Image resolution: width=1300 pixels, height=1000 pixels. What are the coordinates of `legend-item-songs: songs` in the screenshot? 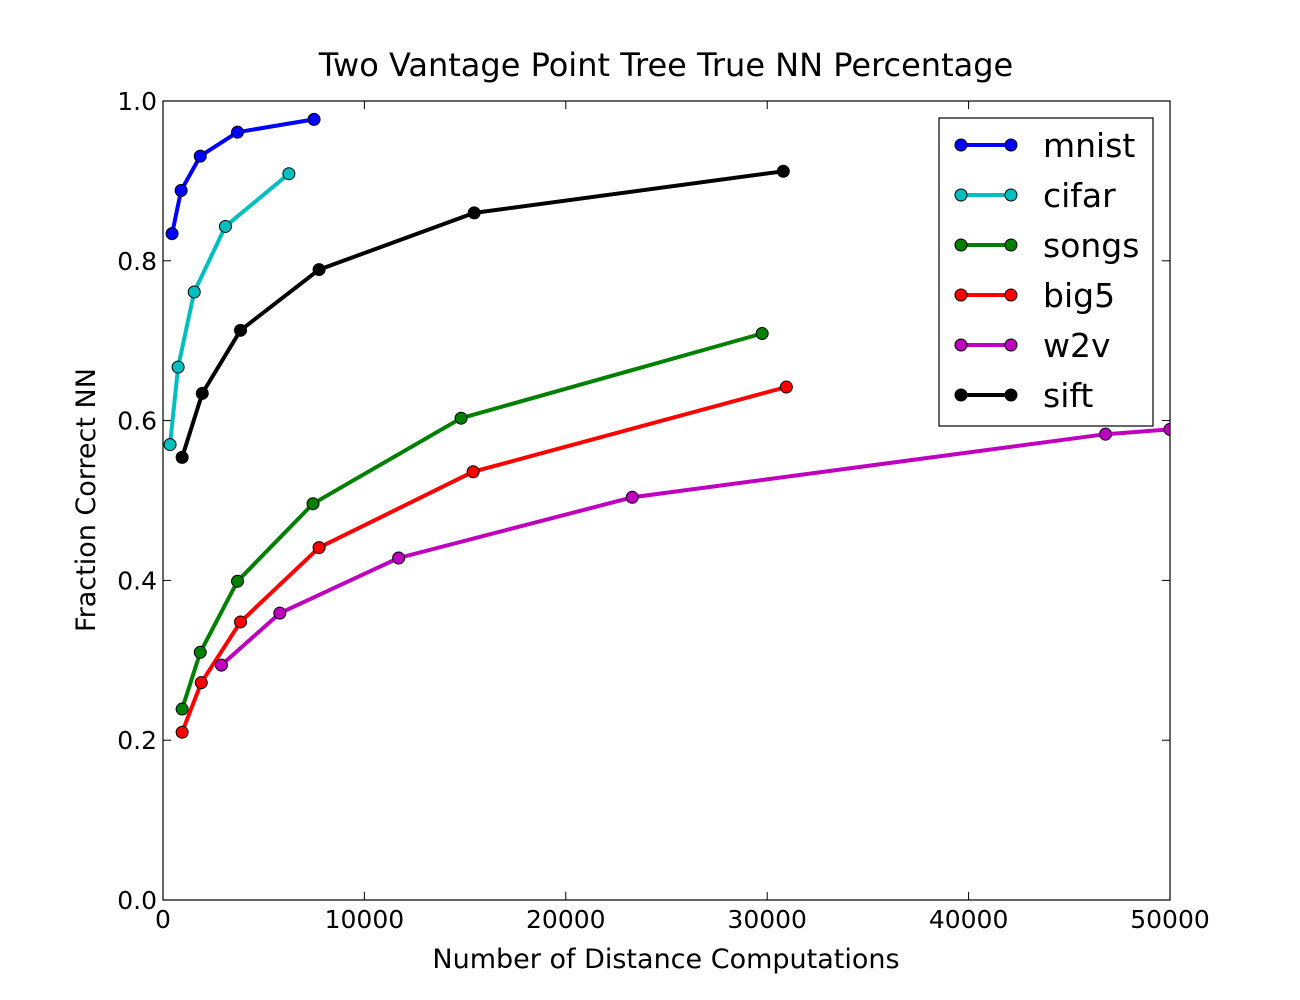 It's located at (1046, 245).